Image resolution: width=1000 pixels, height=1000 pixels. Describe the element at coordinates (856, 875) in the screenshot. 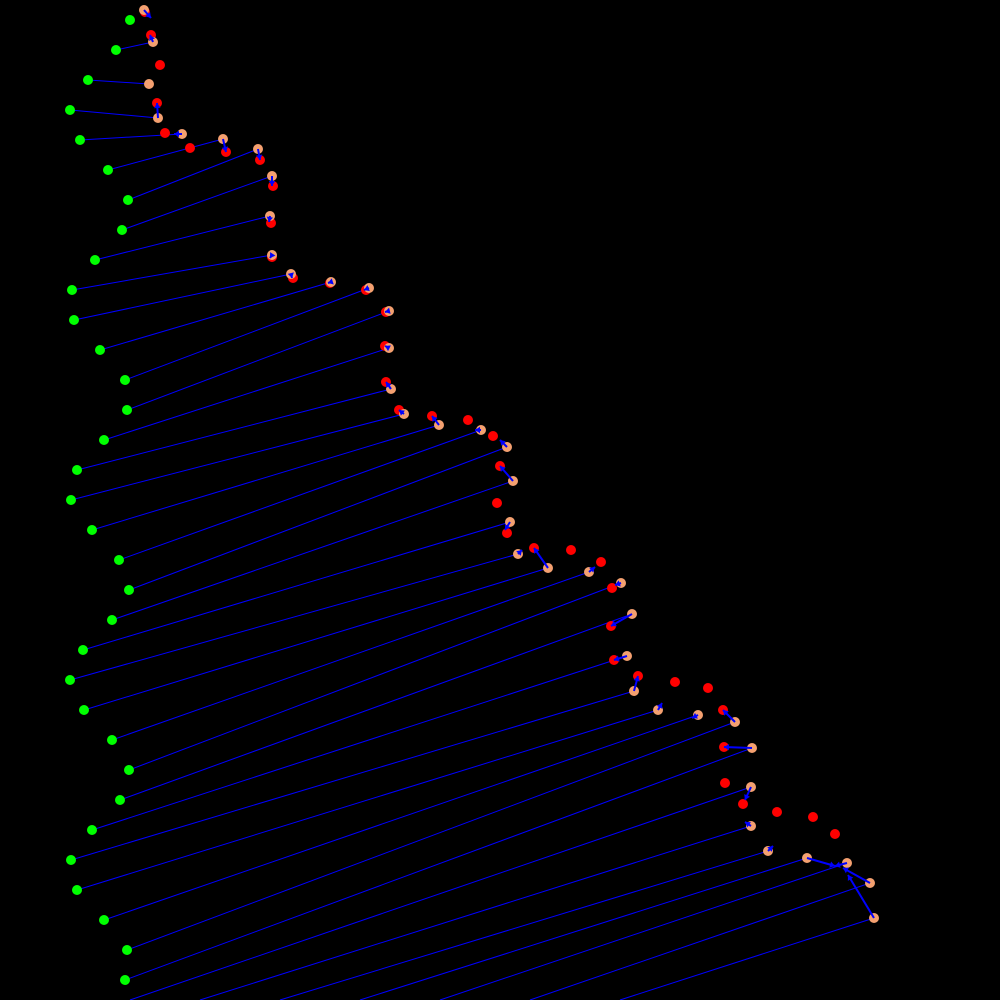

I see `arrow-shaft` at that location.